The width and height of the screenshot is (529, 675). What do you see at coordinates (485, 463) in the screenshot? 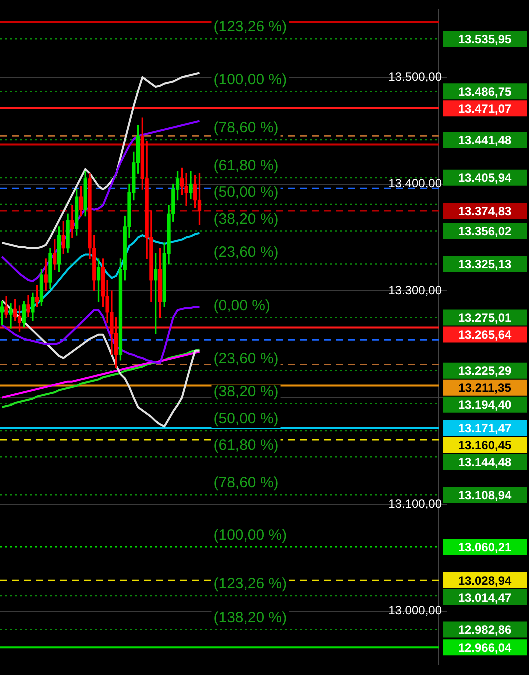
I see `ref-line-label: 13.144,48` at bounding box center [485, 463].